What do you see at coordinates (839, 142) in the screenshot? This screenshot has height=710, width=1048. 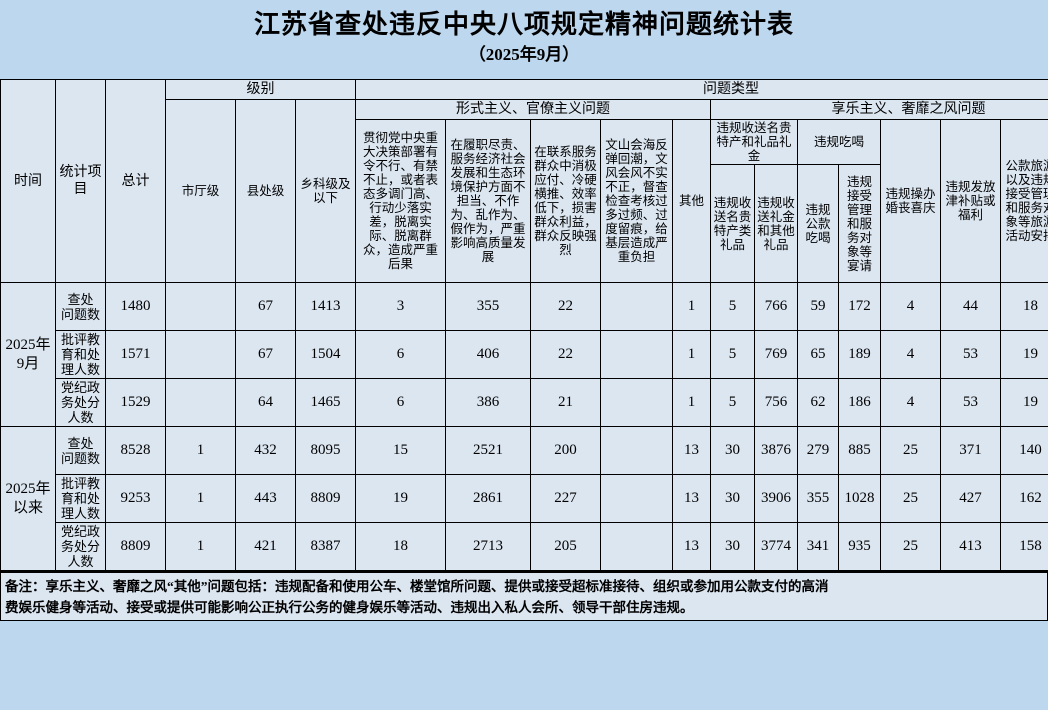 I see `header-eat-group: 违规吃喝` at bounding box center [839, 142].